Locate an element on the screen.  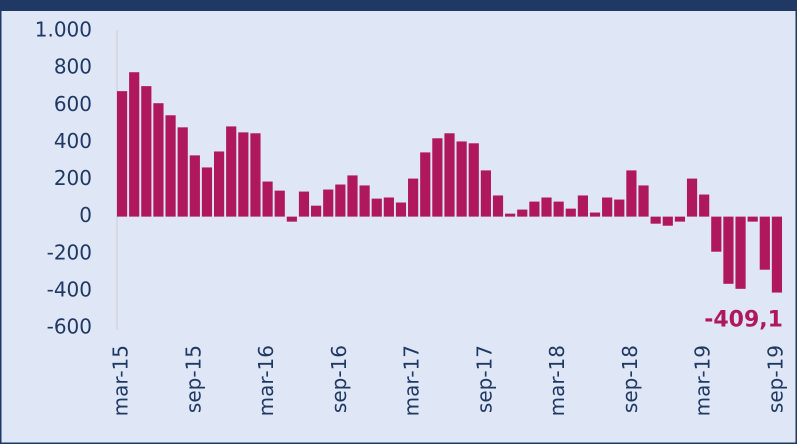
x-tick-label: sep-16 is located at coordinates (339, 379).